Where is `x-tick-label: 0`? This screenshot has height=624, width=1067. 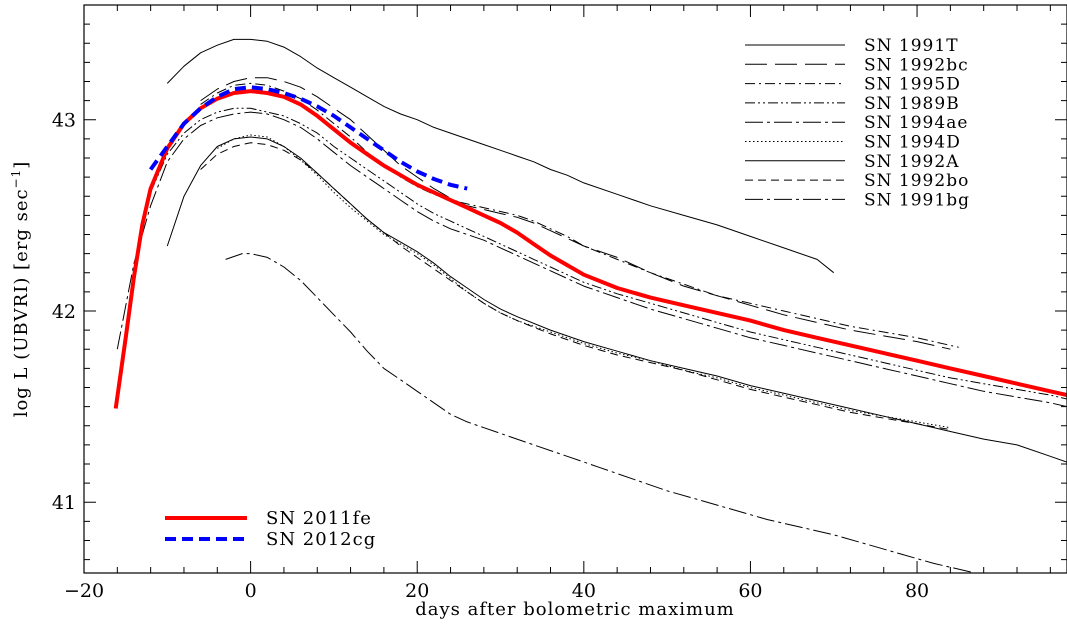 x-tick-label: 0 is located at coordinates (251, 591).